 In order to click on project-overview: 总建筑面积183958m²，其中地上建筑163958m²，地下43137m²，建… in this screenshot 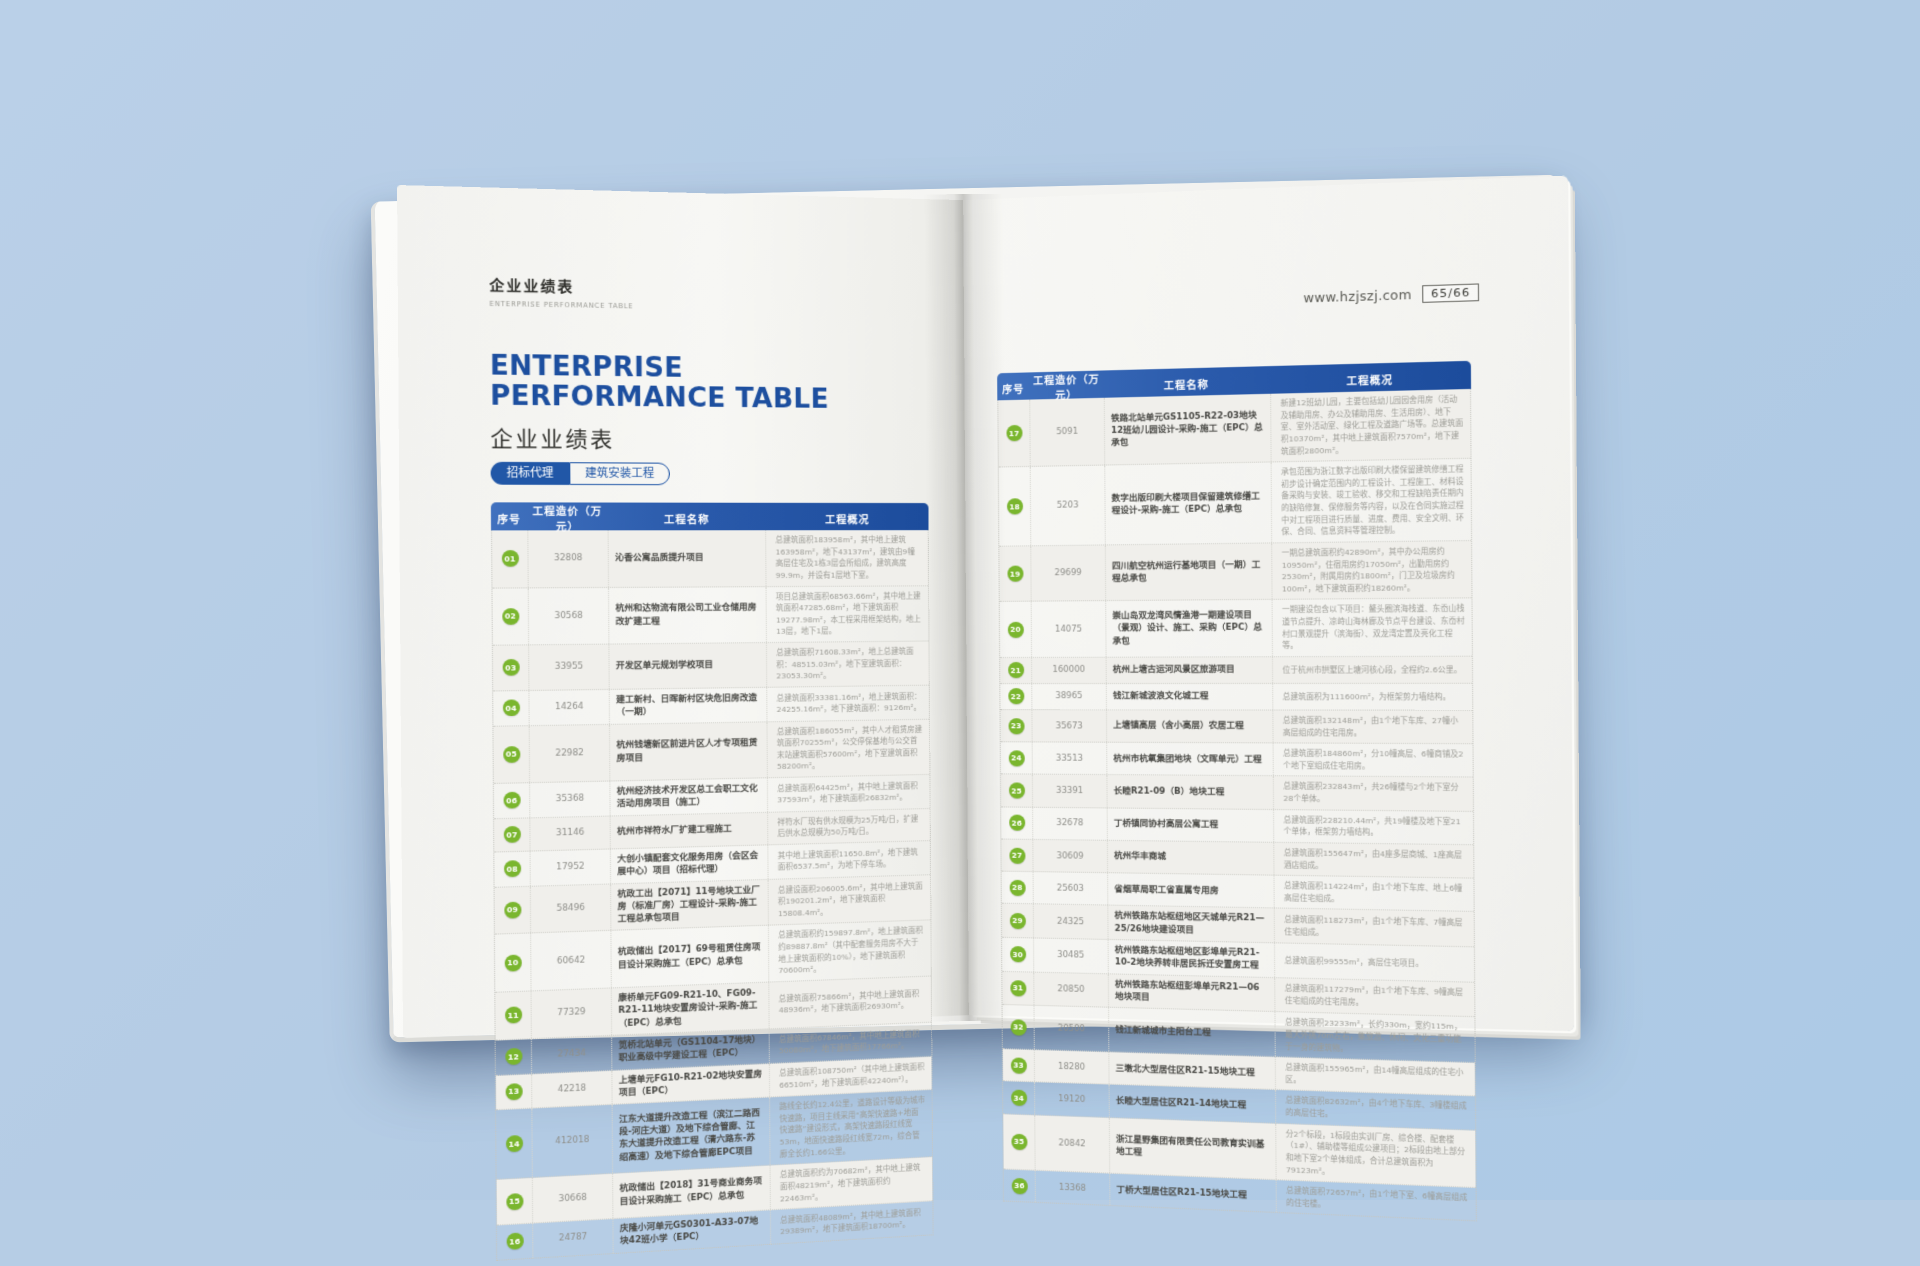, I will do `click(845, 557)`.